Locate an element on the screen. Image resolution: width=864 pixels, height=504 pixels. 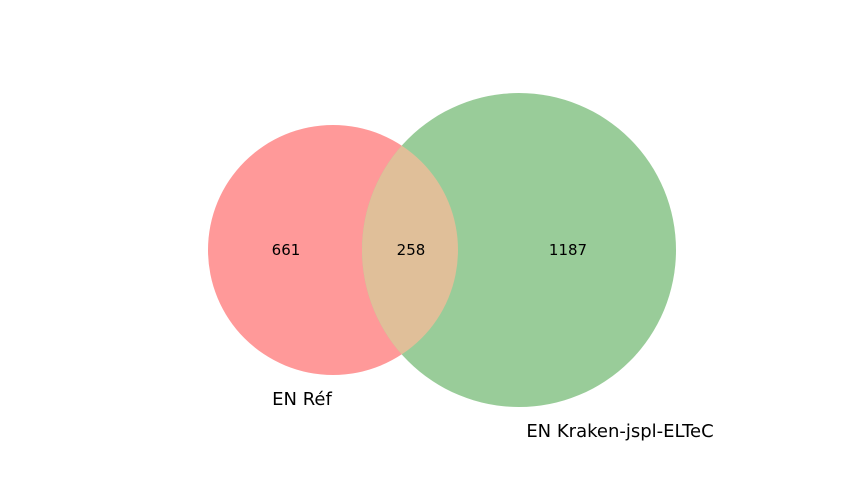
set-b-label: EN Kraken-jspl-ELTeC is located at coordinates (619, 431).